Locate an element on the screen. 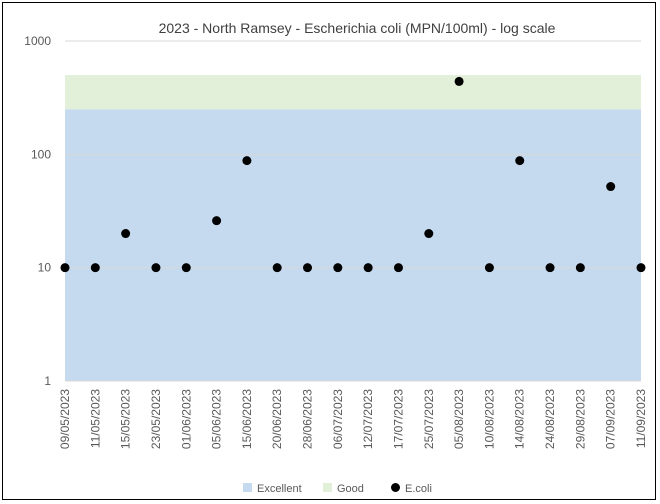 Image resolution: width=660 pixels, height=504 pixels. x-tick-label: 11/09/2023 is located at coordinates (641, 418).